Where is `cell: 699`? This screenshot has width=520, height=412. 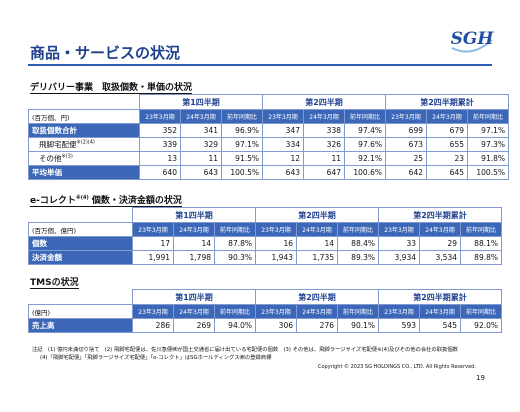
cell: 699 is located at coordinates (406, 130).